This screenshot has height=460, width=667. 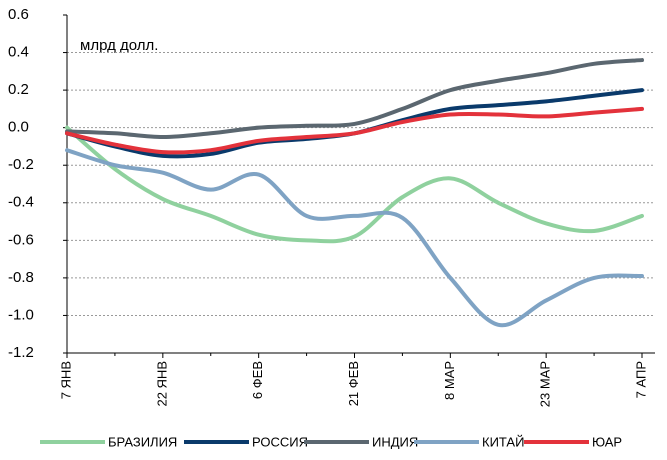 I want to click on x-tick-label: 8 МАР, so click(x=449, y=380).